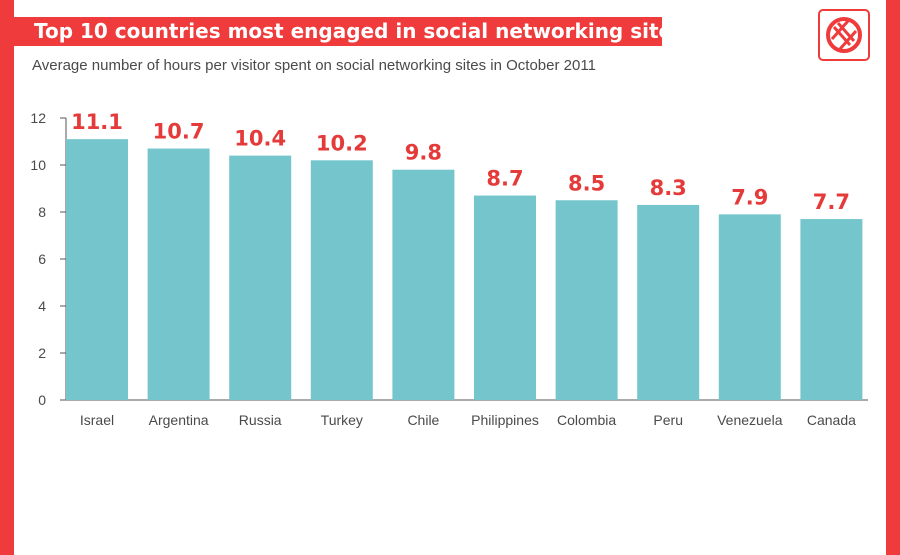  I want to click on value-label: 7.9, so click(749, 197).